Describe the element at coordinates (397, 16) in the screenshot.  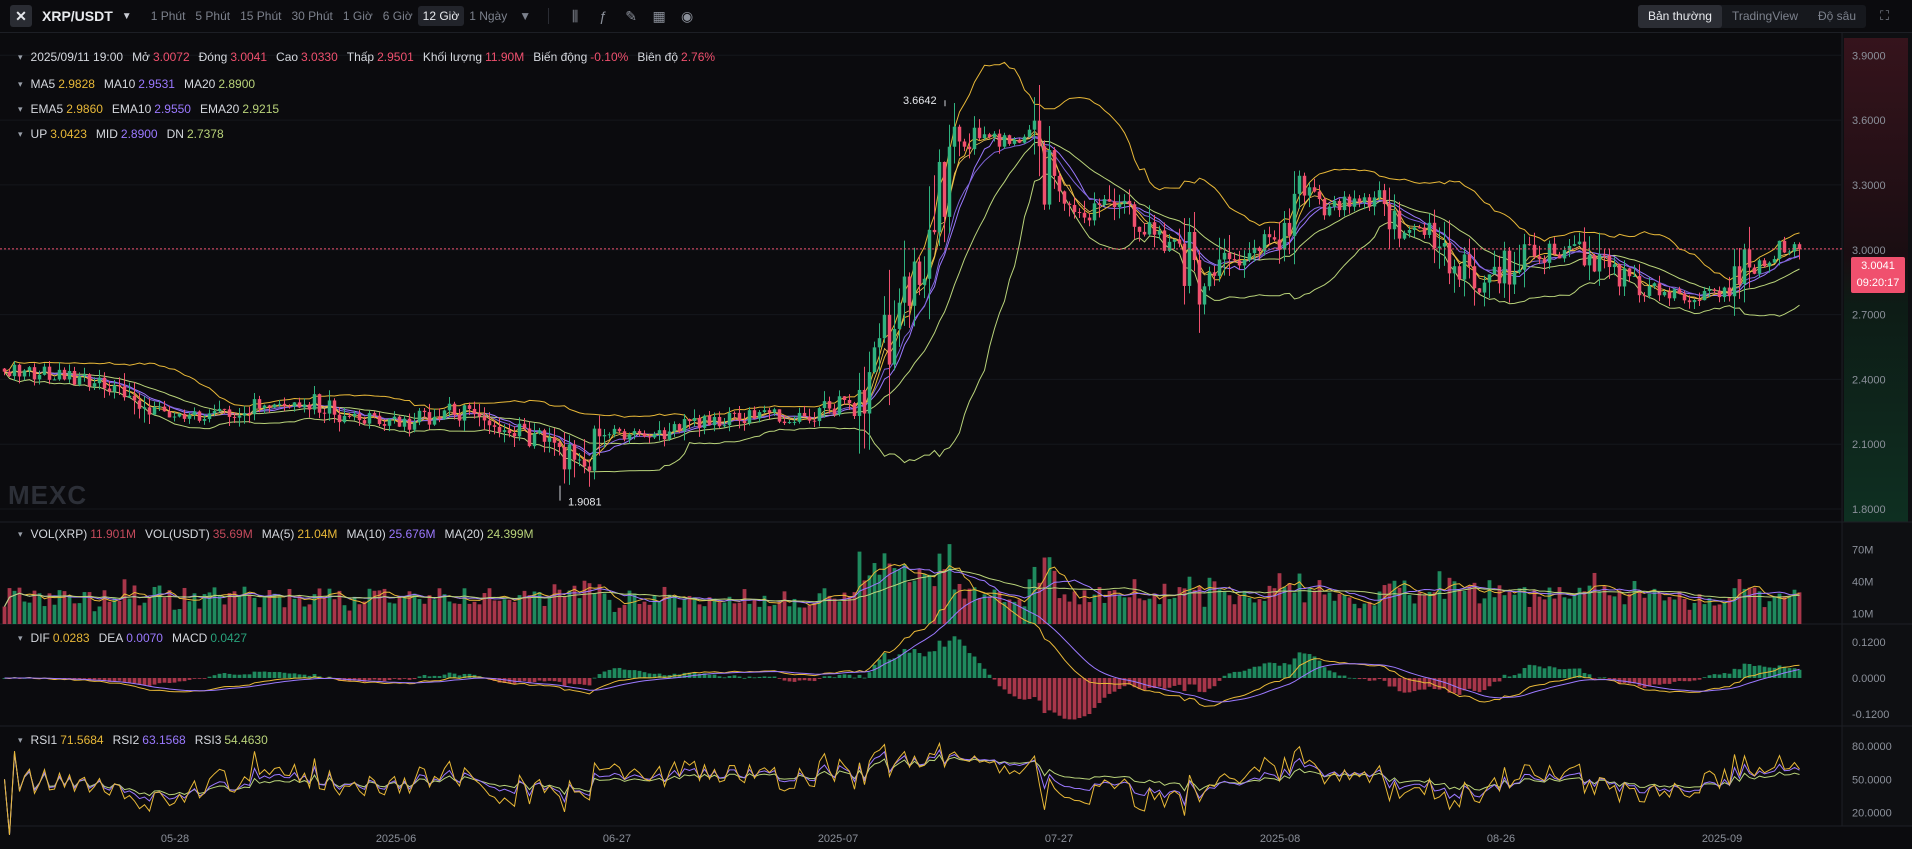
I see `timeframe-tab-5: 6 Giờ` at that location.